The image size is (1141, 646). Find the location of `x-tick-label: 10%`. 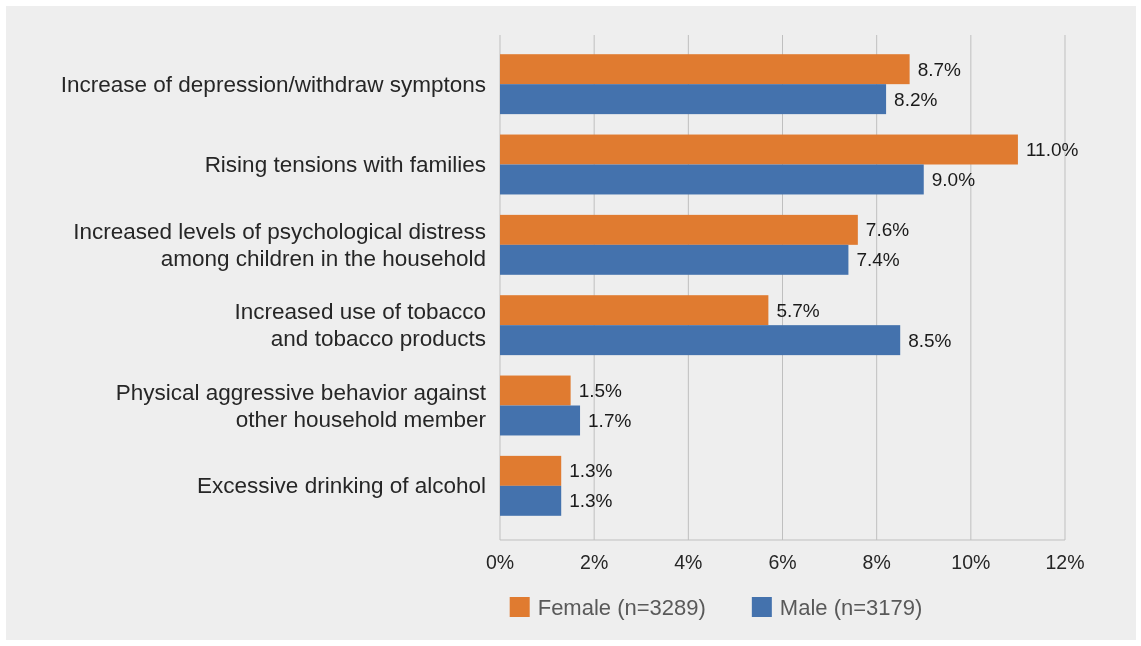

x-tick-label: 10% is located at coordinates (971, 562).